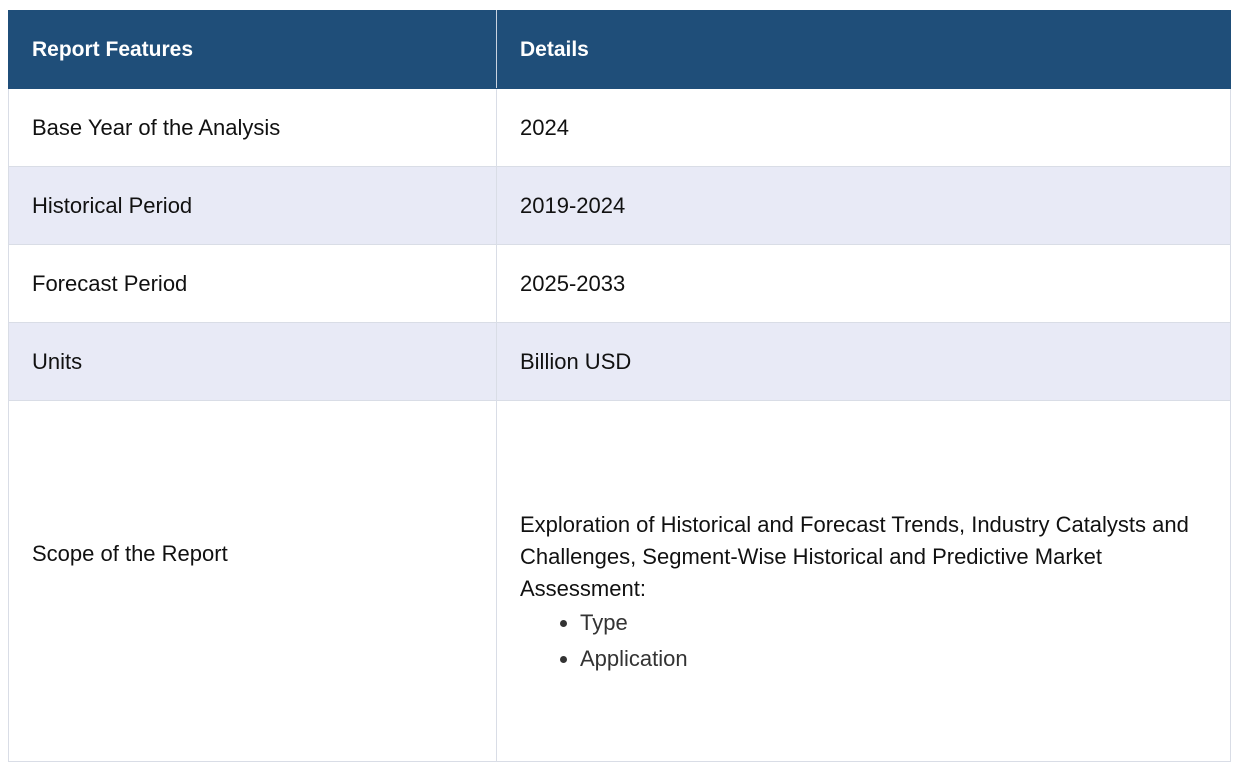 Image resolution: width=1241 pixels, height=762 pixels. Describe the element at coordinates (252, 283) in the screenshot. I see `row-feature-forecast-period: Forecast Period` at that location.